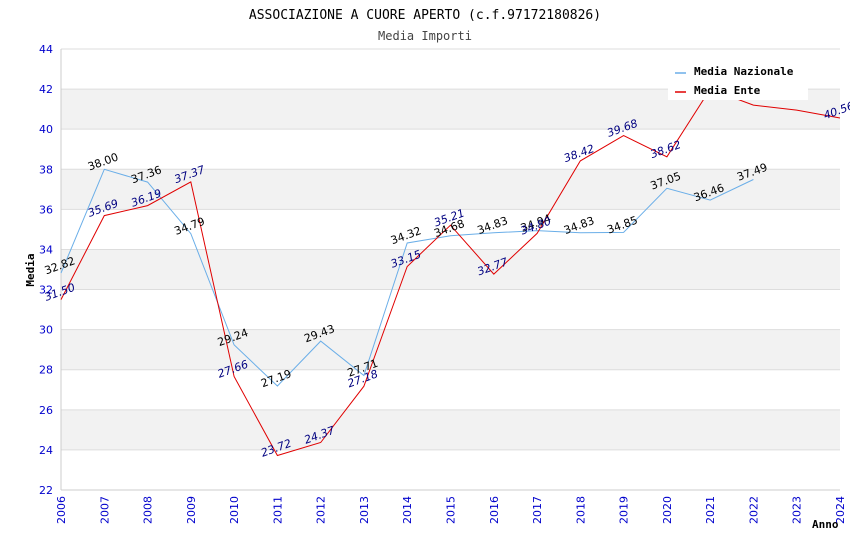  I want to click on x-tick-label: 2015, so click(451, 510).